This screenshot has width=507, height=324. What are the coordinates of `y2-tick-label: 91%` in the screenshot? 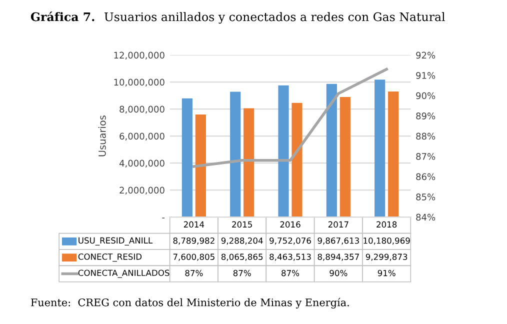 It's located at (426, 75).